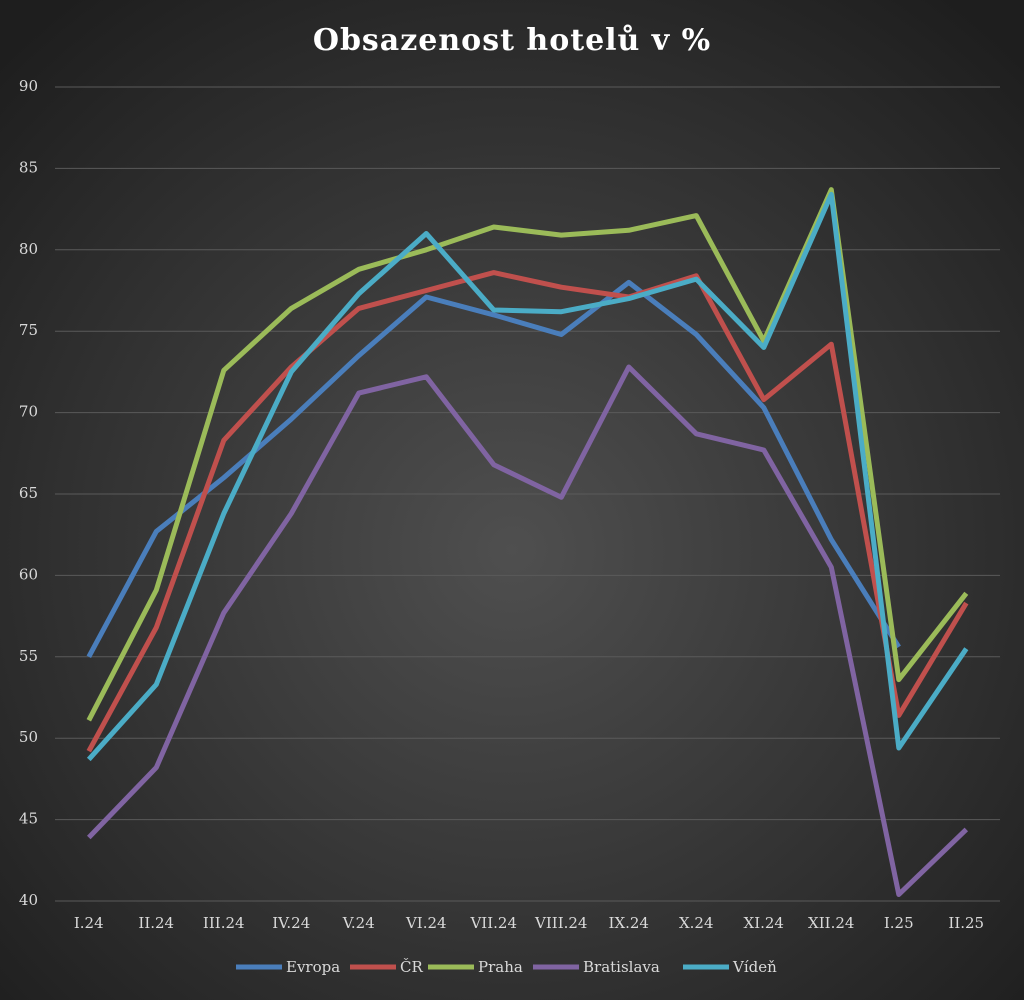  Describe the element at coordinates (966, 923) in the screenshot. I see `x-tick-label: II.25` at that location.